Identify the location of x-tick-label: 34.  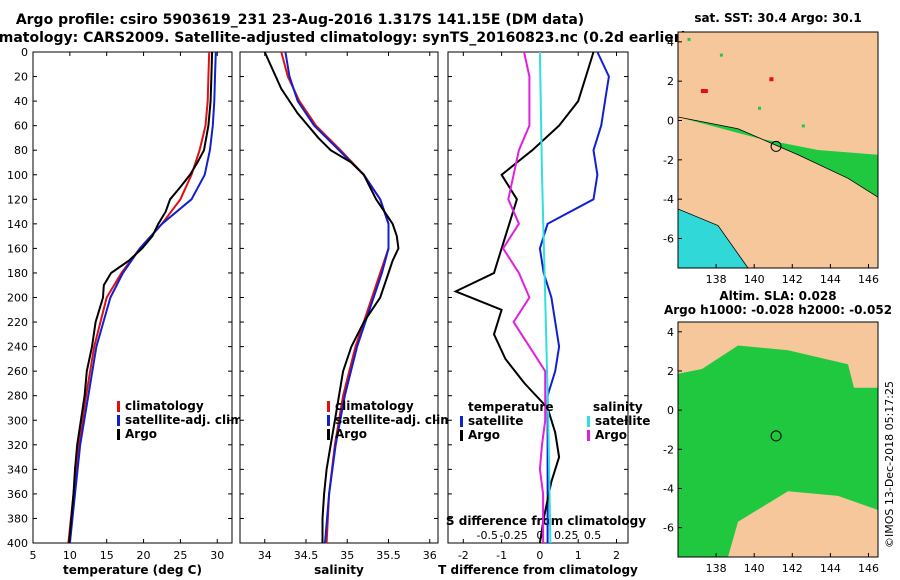
(265, 555).